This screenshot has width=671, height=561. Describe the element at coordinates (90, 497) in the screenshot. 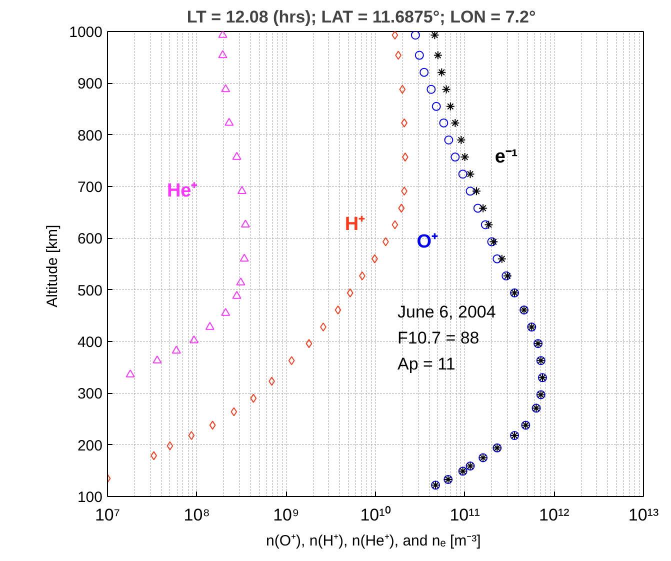

I see `y-tick-label: 100` at that location.